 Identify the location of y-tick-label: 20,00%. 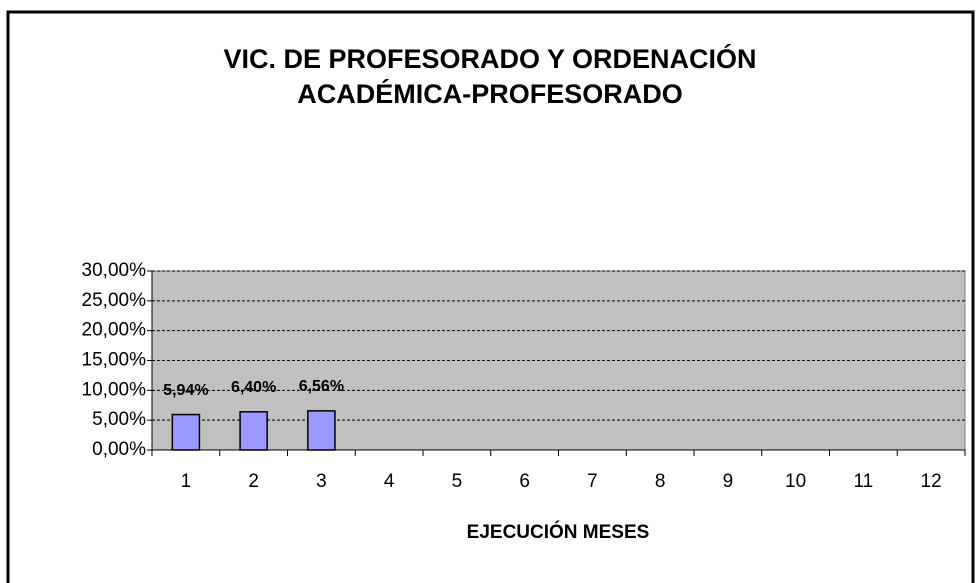
(114, 330).